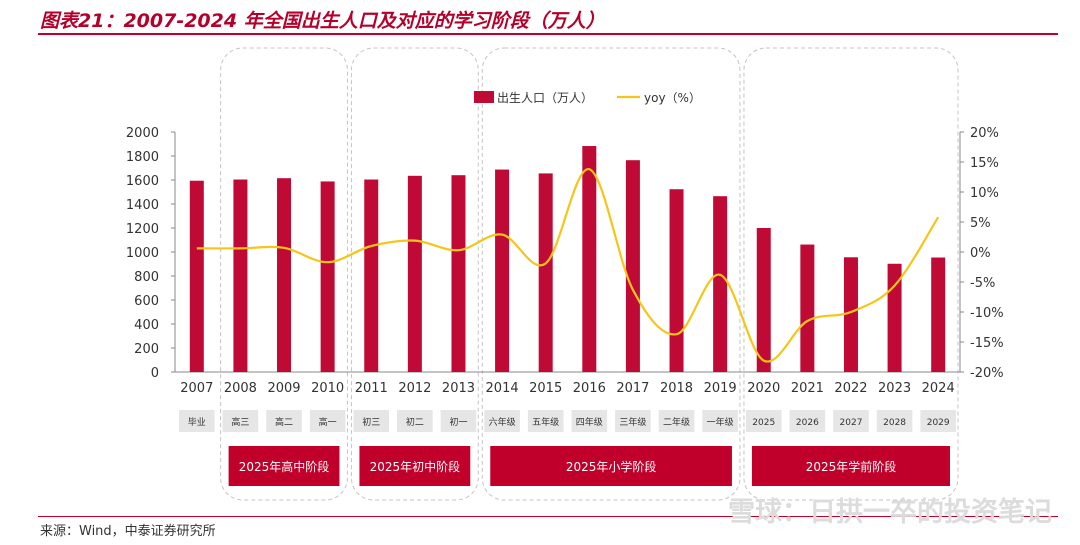 This screenshot has width=1080, height=545. Describe the element at coordinates (763, 423) in the screenshot. I see `stage-label: 2025` at that location.